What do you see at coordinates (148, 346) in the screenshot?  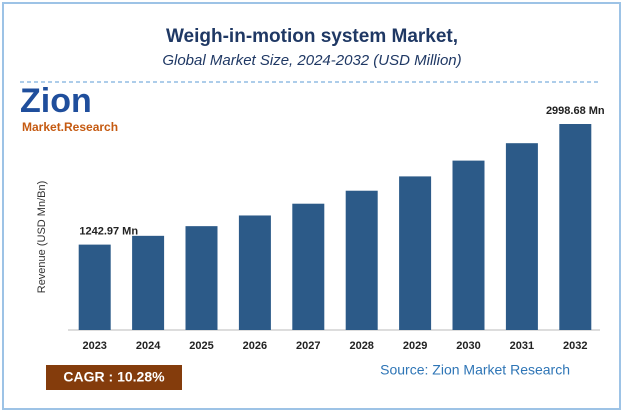 I see `x-tick-label: 2024` at bounding box center [148, 346].